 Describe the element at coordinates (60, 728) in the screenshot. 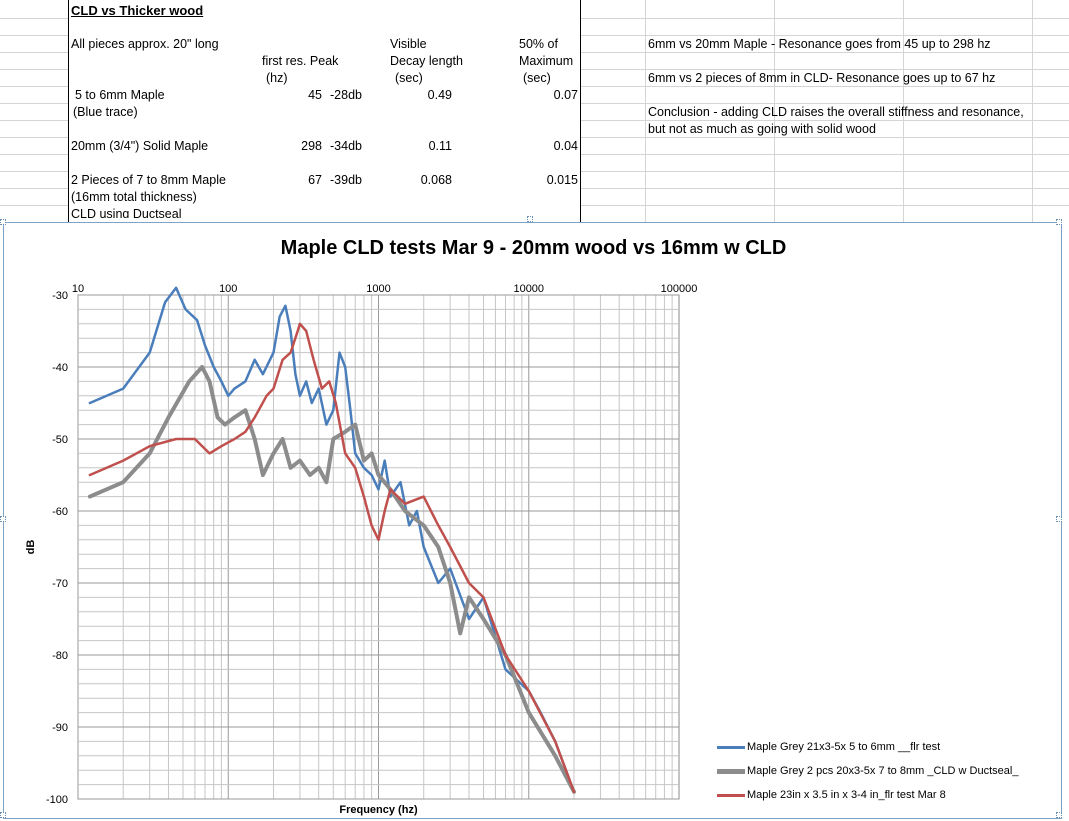

I see `y-tick-label: -90` at that location.